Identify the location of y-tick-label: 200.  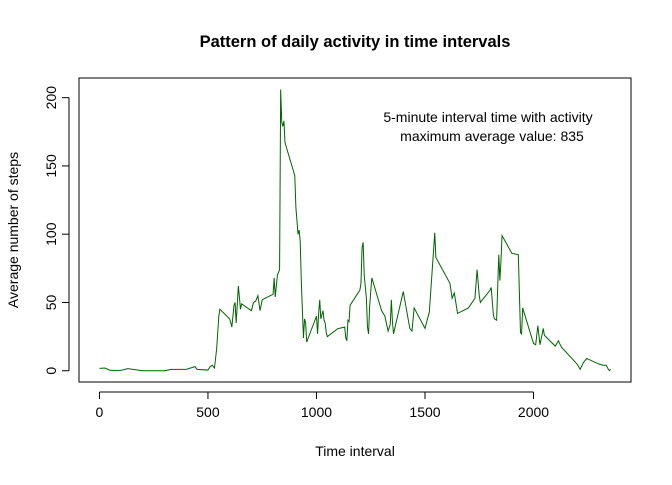
(51, 98).